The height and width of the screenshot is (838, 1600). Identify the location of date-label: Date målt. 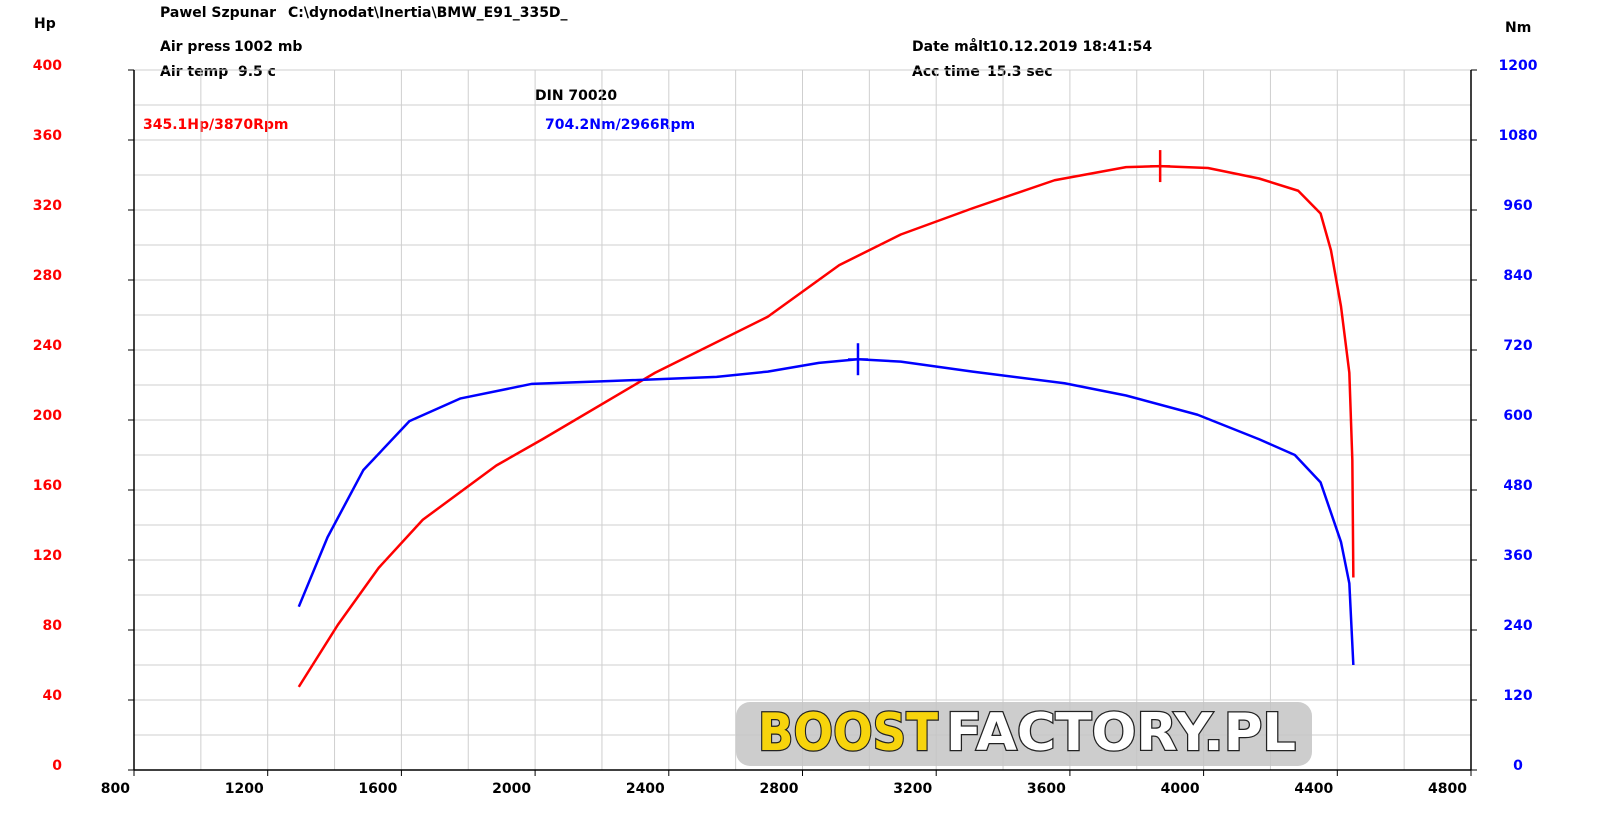
(951, 46).